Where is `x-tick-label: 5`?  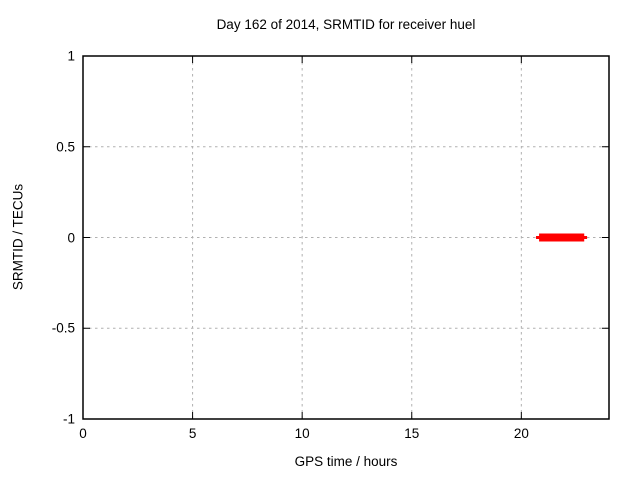 x-tick-label: 5 is located at coordinates (192, 433).